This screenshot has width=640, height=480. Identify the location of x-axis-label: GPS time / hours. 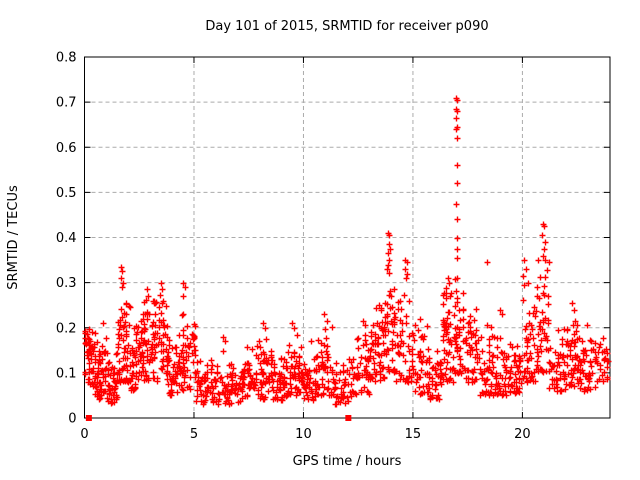
(347, 461).